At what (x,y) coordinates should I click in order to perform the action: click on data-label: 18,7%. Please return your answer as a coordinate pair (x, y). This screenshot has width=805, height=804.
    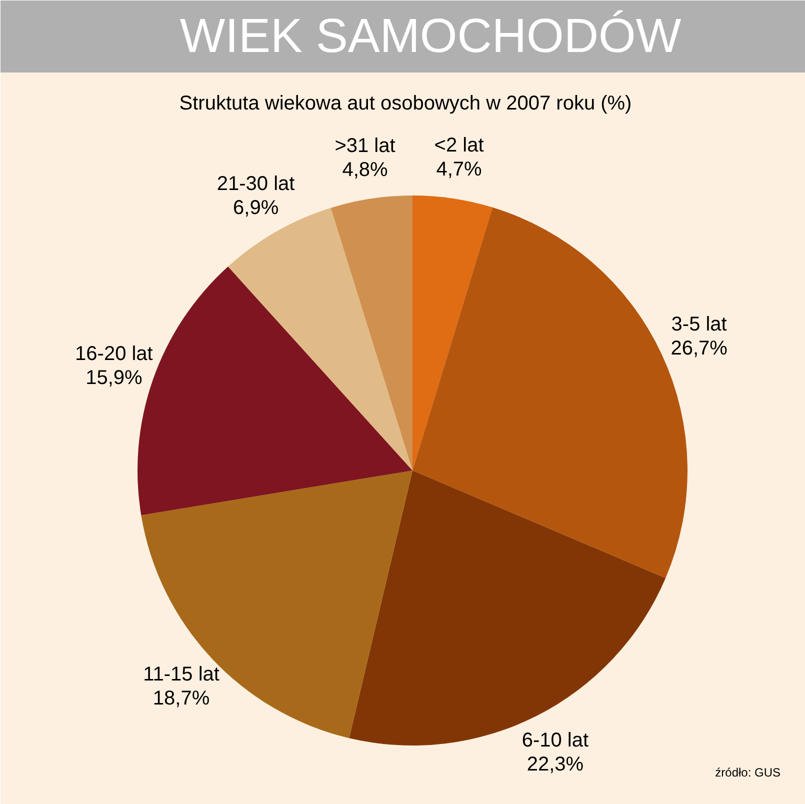
    Looking at the image, I should click on (181, 698).